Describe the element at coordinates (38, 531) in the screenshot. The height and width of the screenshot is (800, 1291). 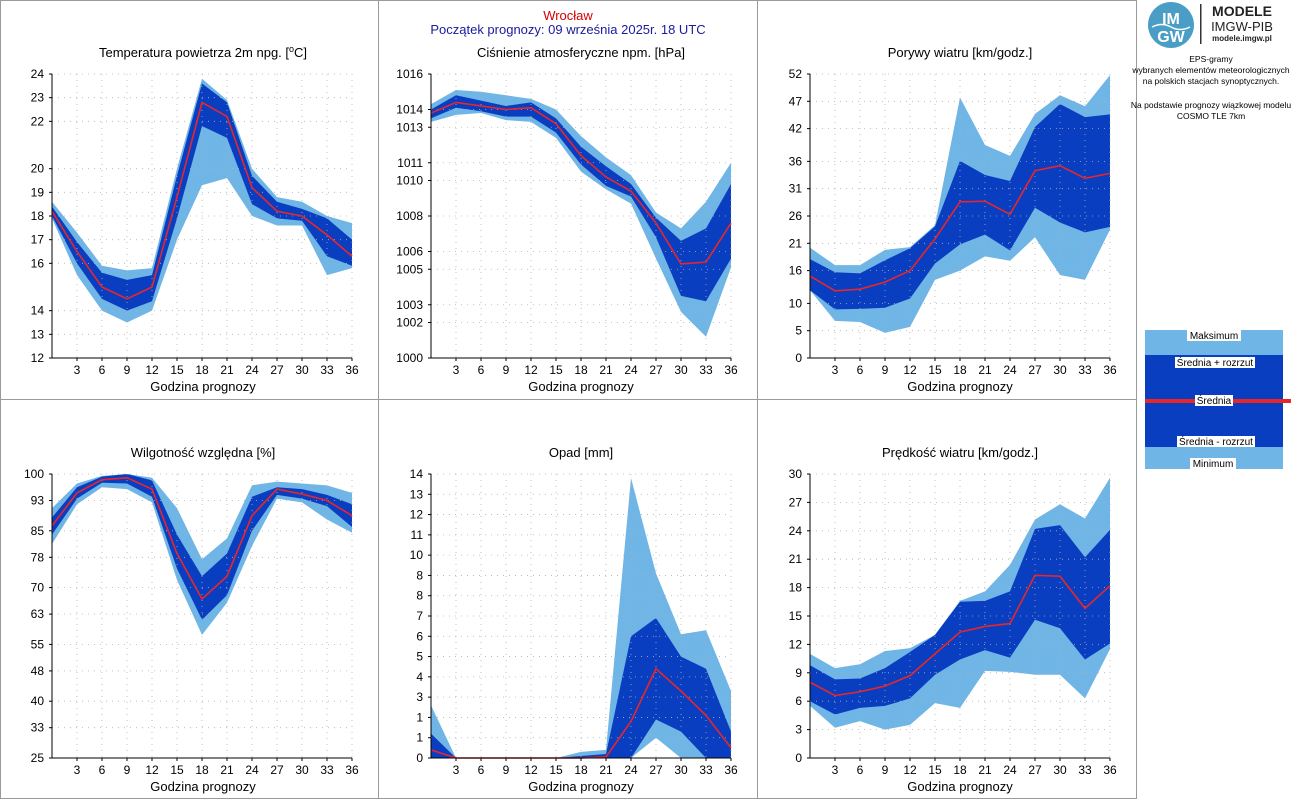
I see `y-tick-label: 85` at that location.